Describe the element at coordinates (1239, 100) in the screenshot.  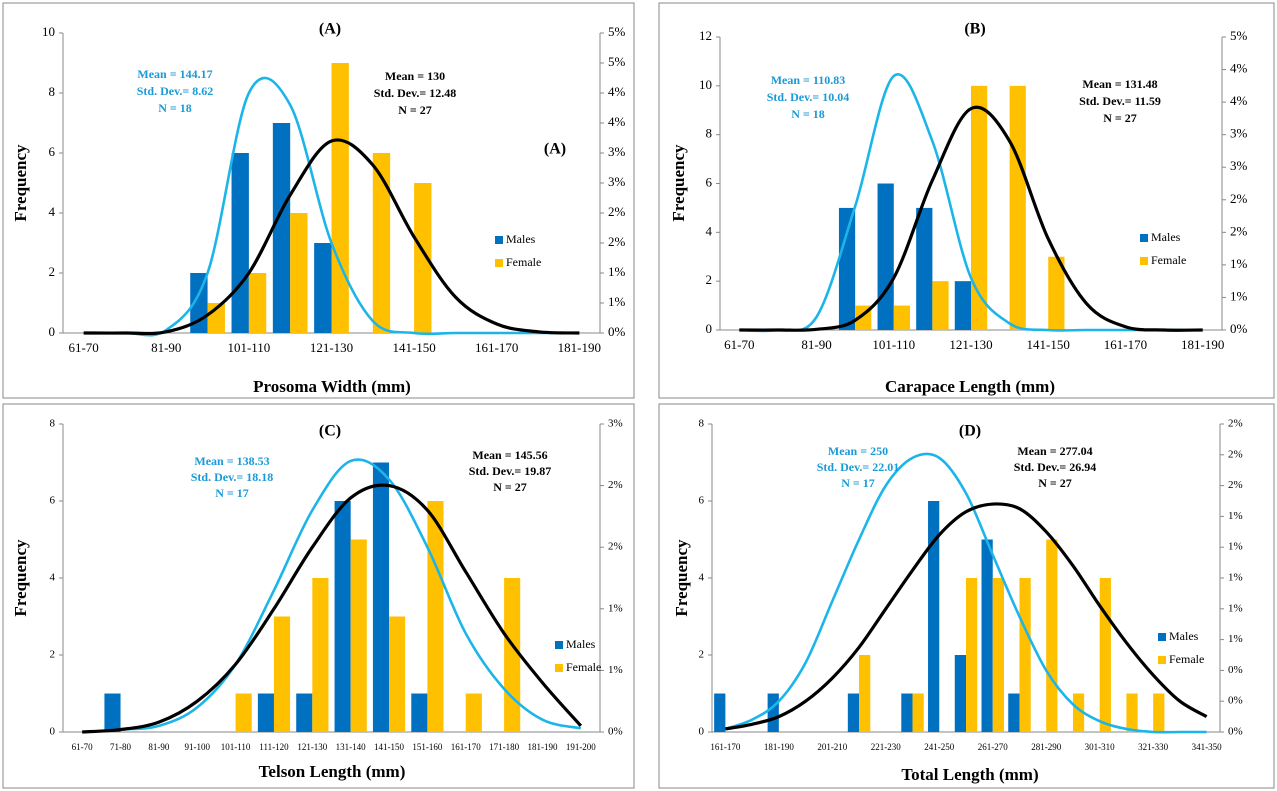
I see `y2-tick-label: 4%` at that location.